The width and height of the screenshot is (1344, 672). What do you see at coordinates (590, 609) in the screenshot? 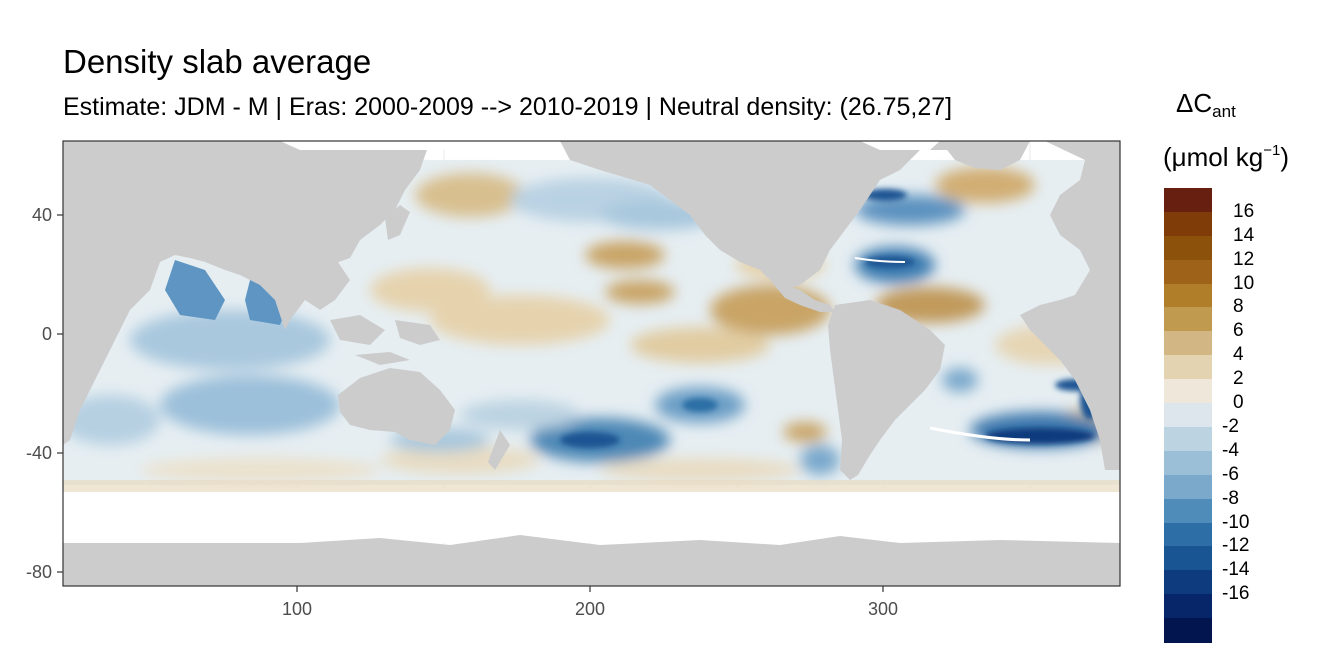
I see `x-tick-label: 200` at bounding box center [590, 609].